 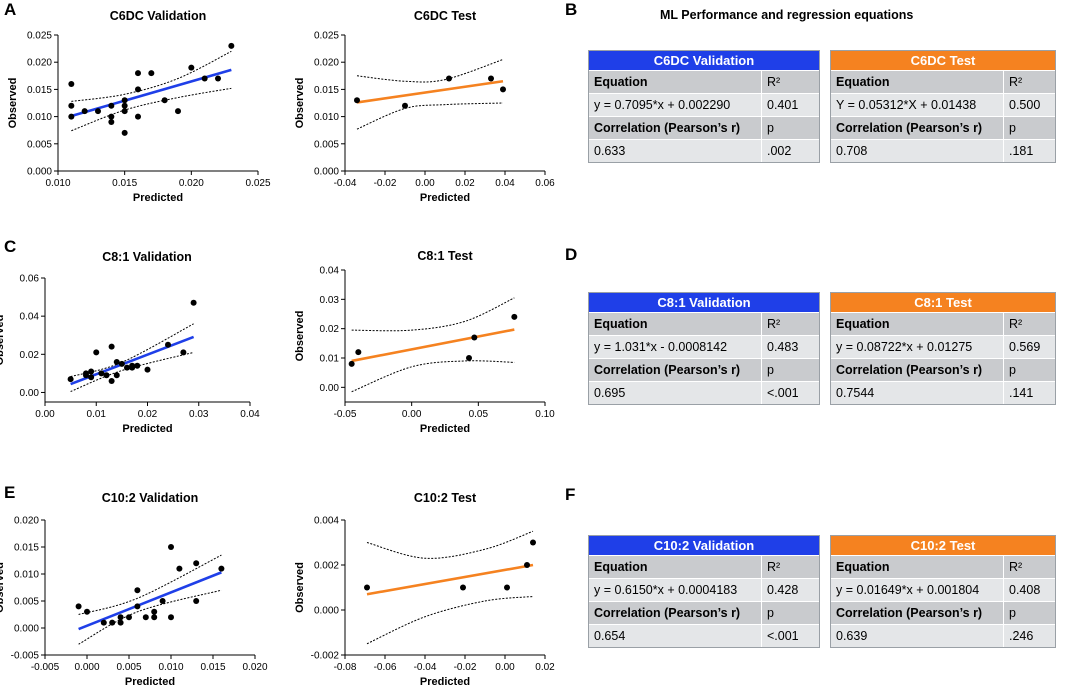 What do you see at coordinates (943, 392) in the screenshot?
I see `table-row: 0.7544 .141` at bounding box center [943, 392].